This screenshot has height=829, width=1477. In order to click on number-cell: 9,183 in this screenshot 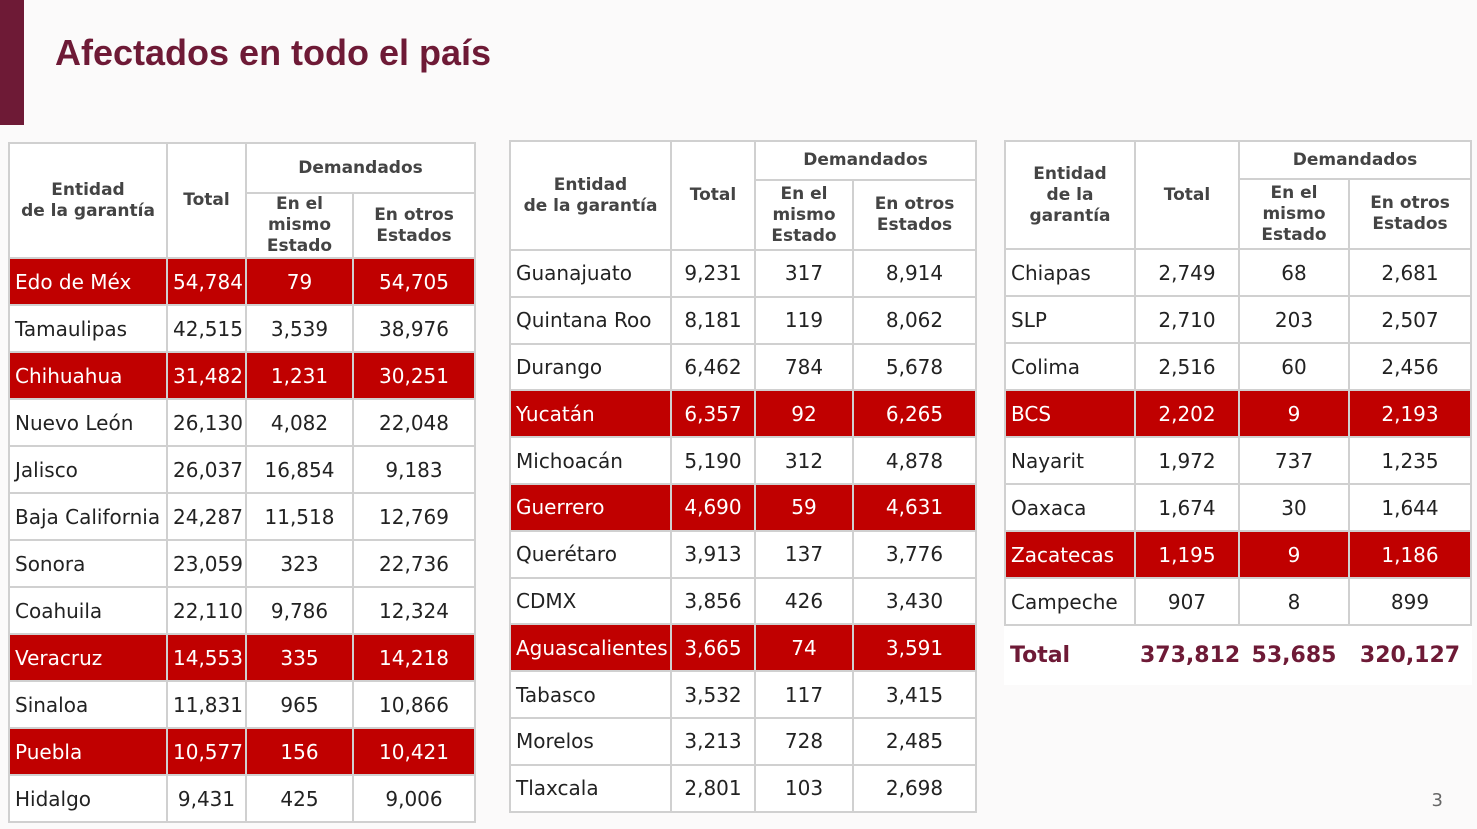, I will do `click(414, 469)`.